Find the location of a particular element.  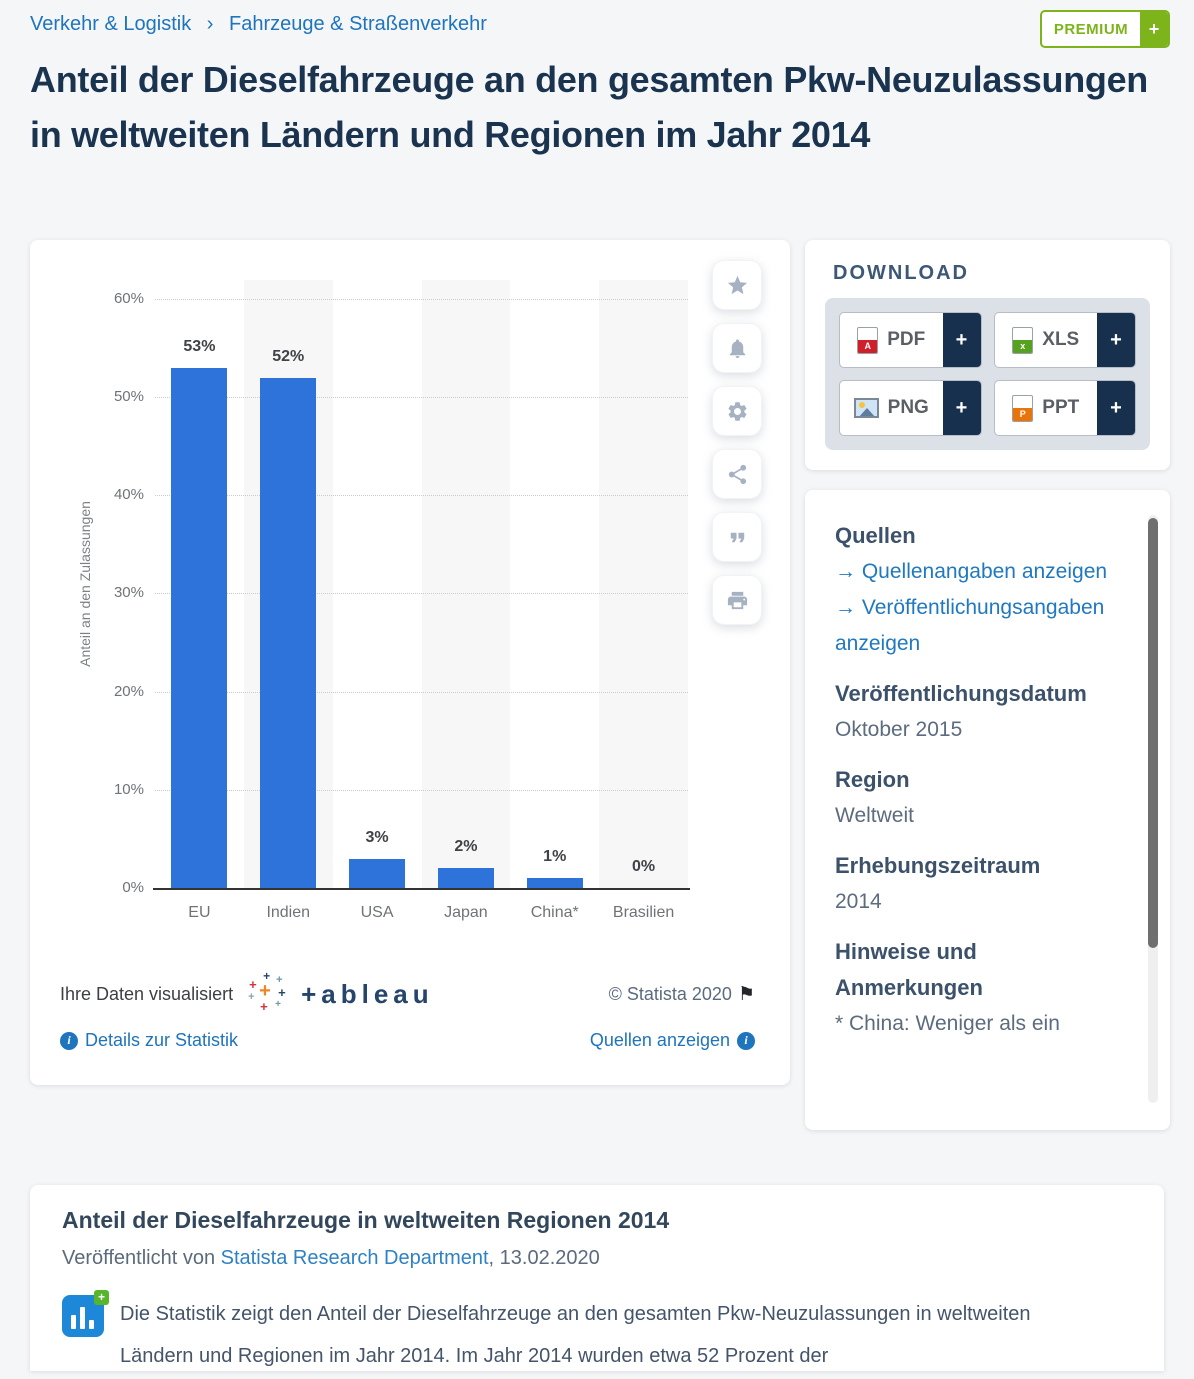

xls-label: XLS is located at coordinates (1061, 339).